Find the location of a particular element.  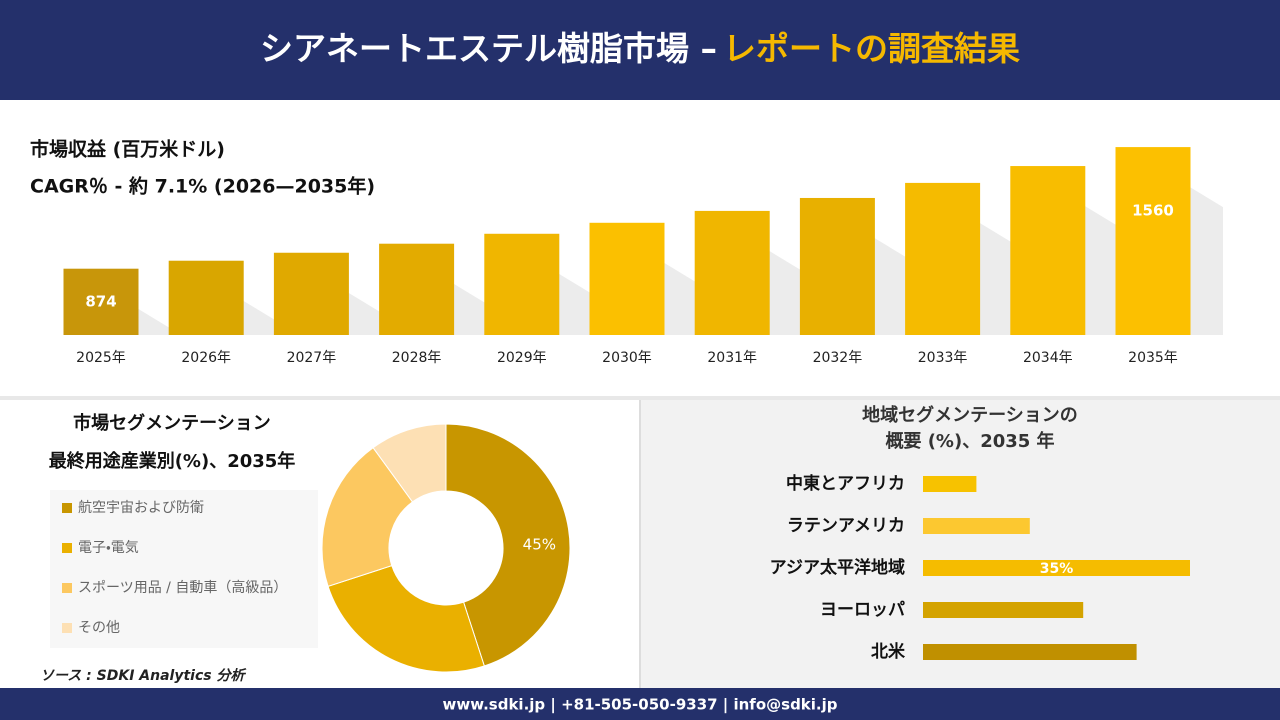

x-tick-label: 2026年 is located at coordinates (206, 358).